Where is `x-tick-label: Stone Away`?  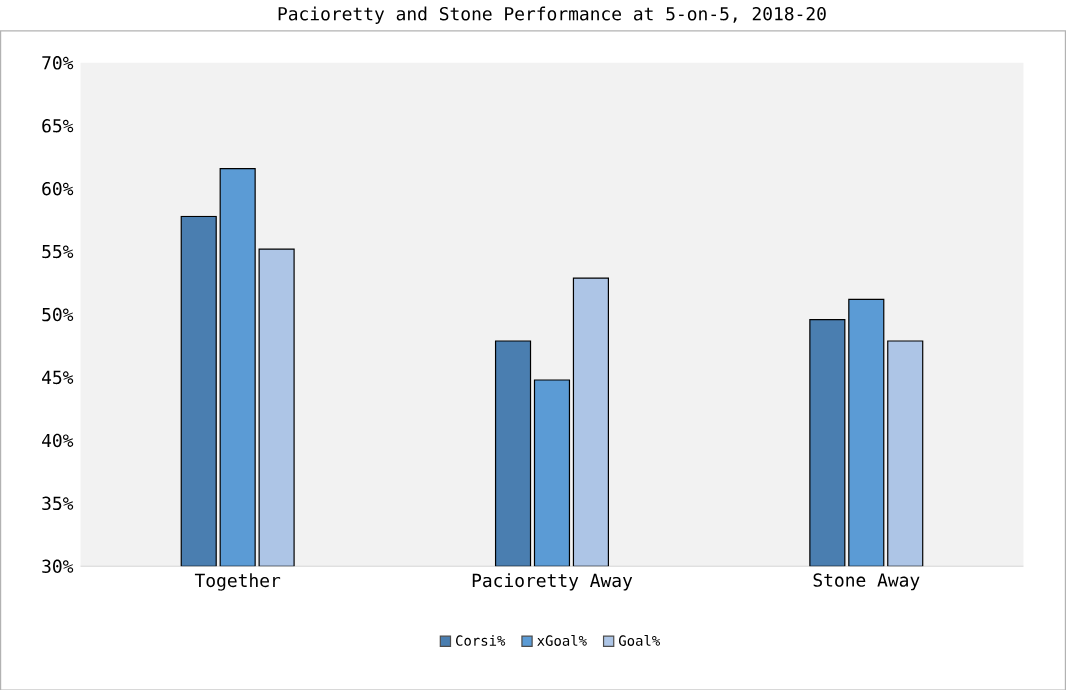
x-tick-label: Stone Away is located at coordinates (866, 581).